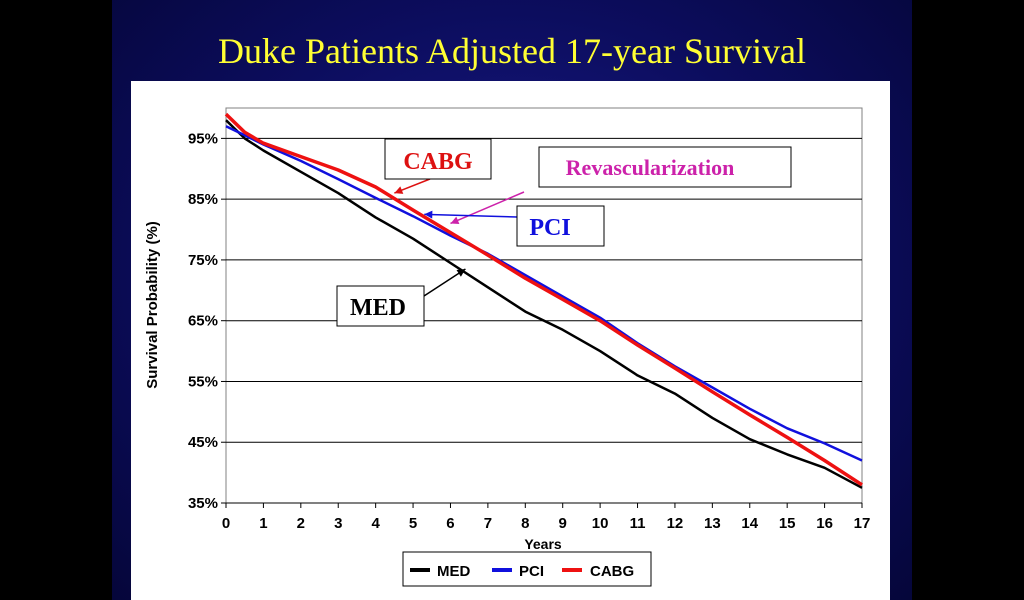 The height and width of the screenshot is (600, 1024). I want to click on legend: MED PCI CABG, so click(527, 569).